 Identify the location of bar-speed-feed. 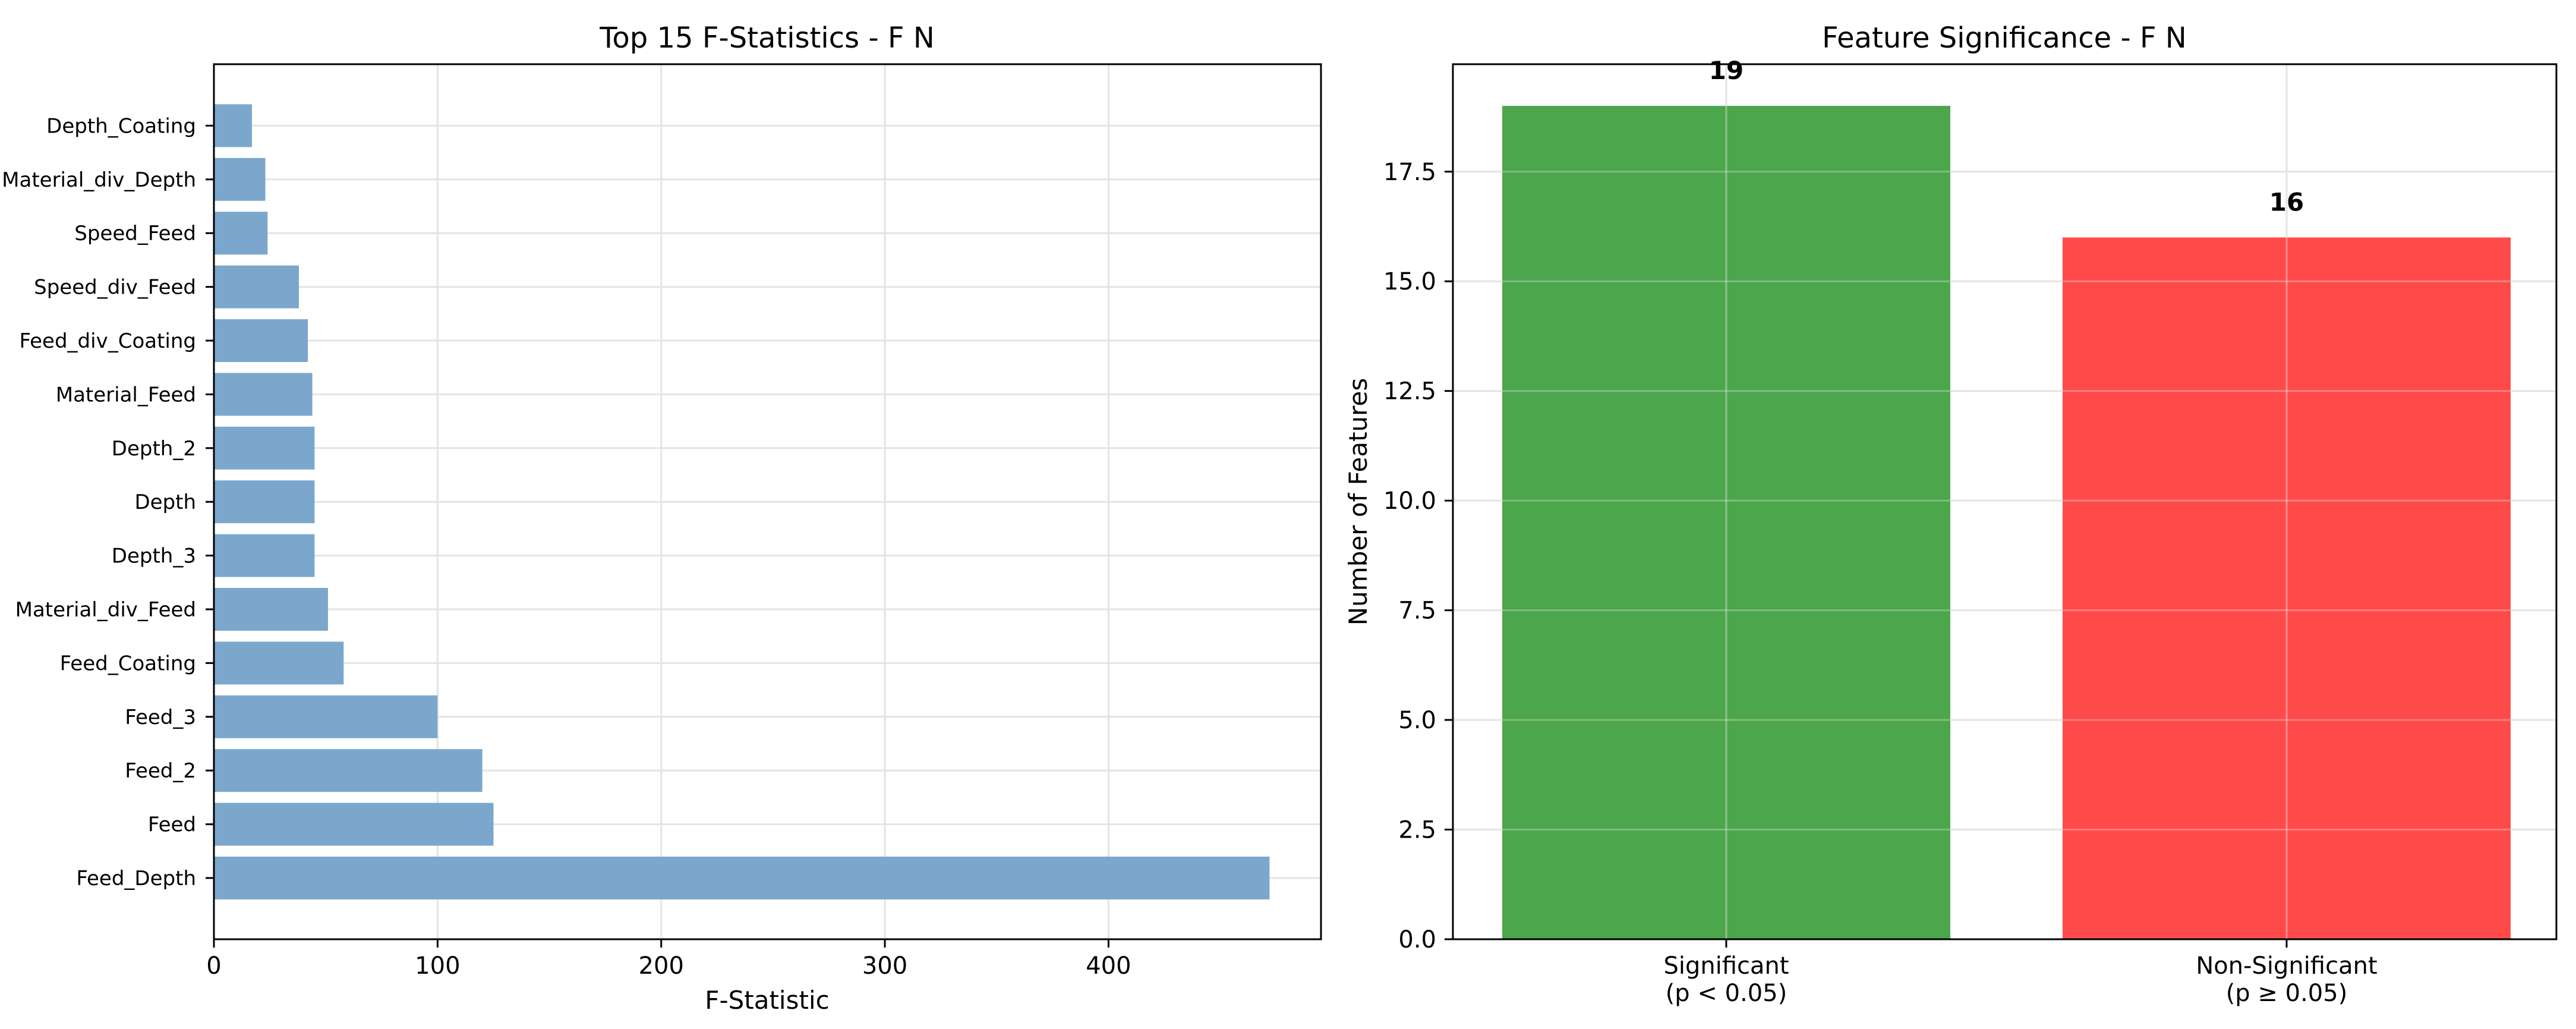
(241, 233).